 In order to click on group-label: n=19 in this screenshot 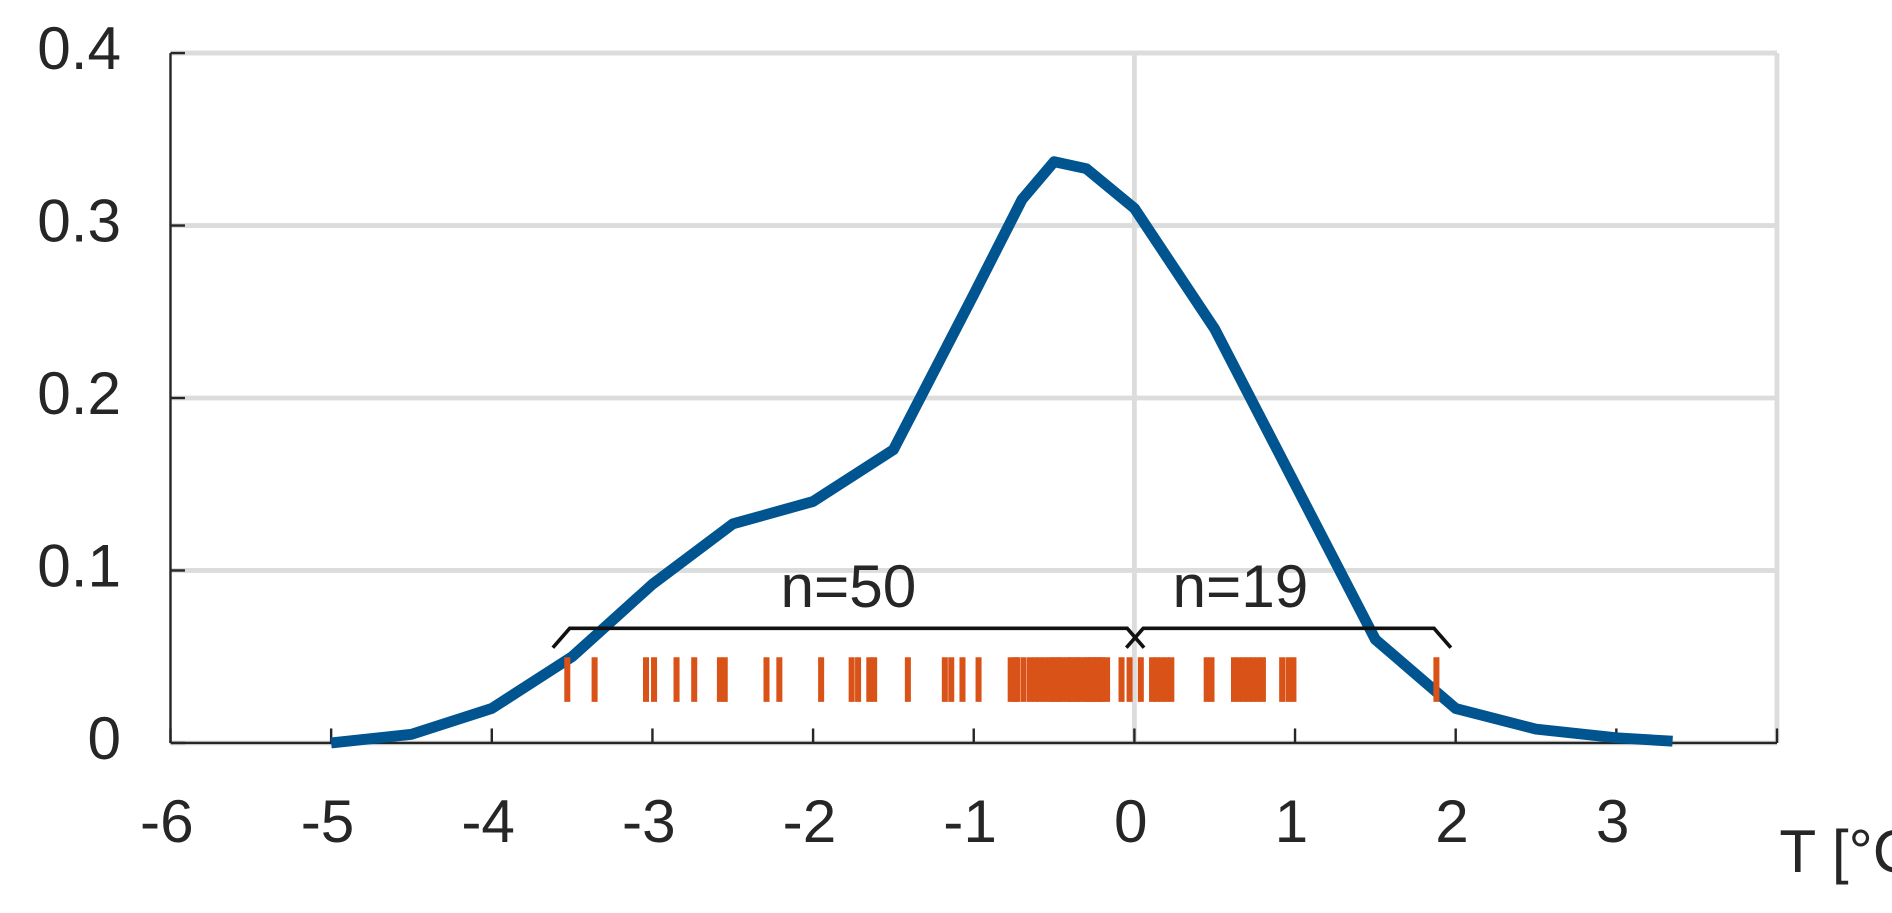, I will do `click(1240, 586)`.